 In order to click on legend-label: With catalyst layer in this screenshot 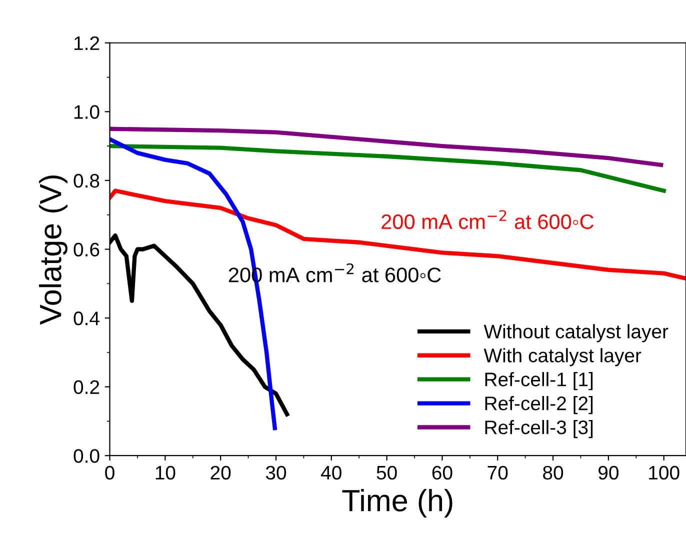, I will do `click(563, 357)`.